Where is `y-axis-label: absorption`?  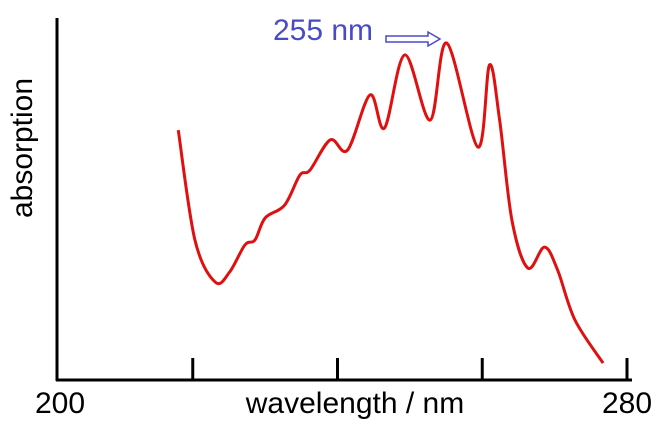
y-axis-label: absorption is located at coordinates (22, 148).